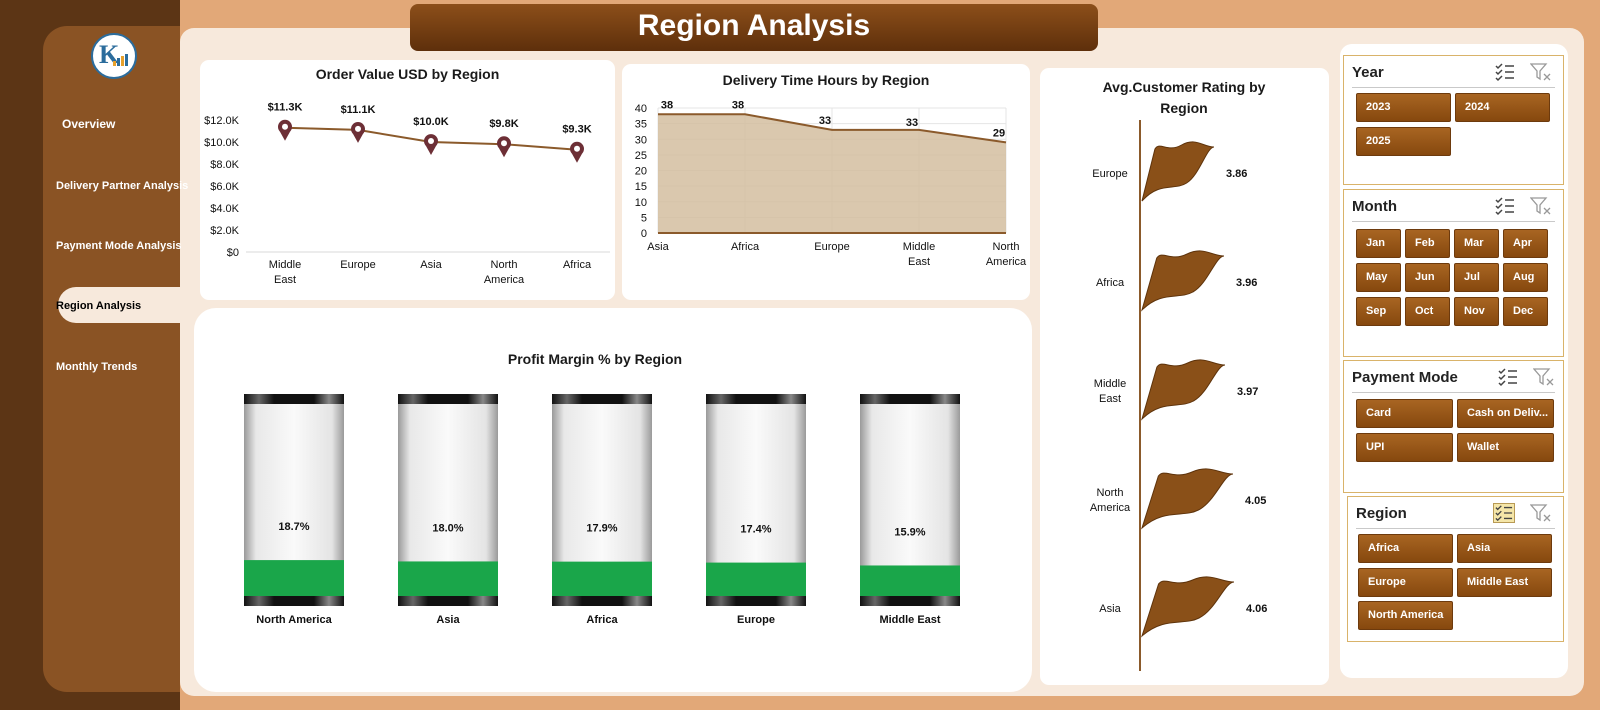 The height and width of the screenshot is (710, 1600). What do you see at coordinates (1505, 447) in the screenshot?
I see `payment-option-wallet: Wallet` at bounding box center [1505, 447].